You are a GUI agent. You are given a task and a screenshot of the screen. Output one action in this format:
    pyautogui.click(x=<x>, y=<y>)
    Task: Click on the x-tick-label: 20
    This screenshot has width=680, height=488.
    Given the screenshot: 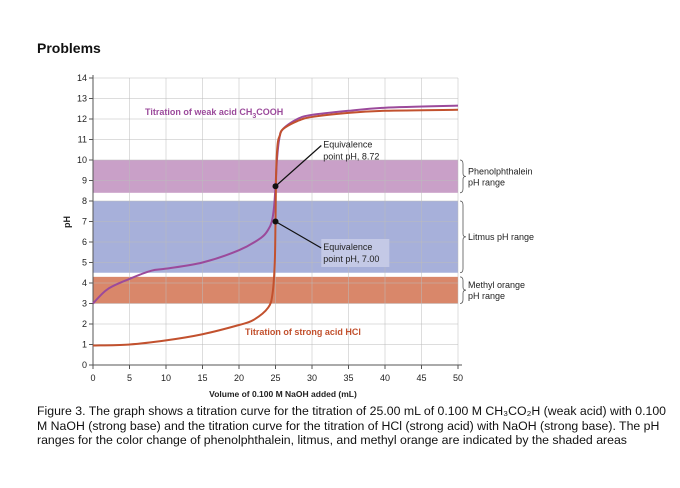 What is the action you would take?
    pyautogui.click(x=239, y=378)
    